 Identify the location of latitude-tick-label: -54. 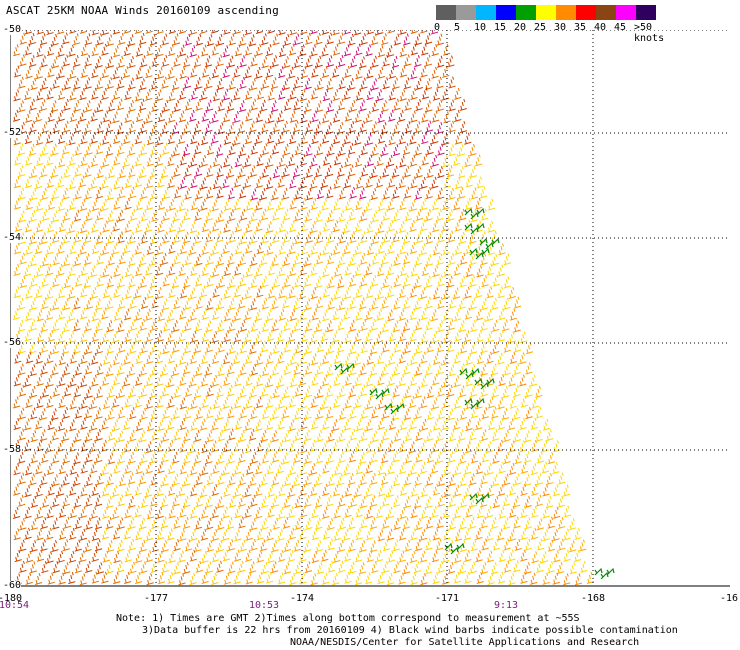
(12, 237).